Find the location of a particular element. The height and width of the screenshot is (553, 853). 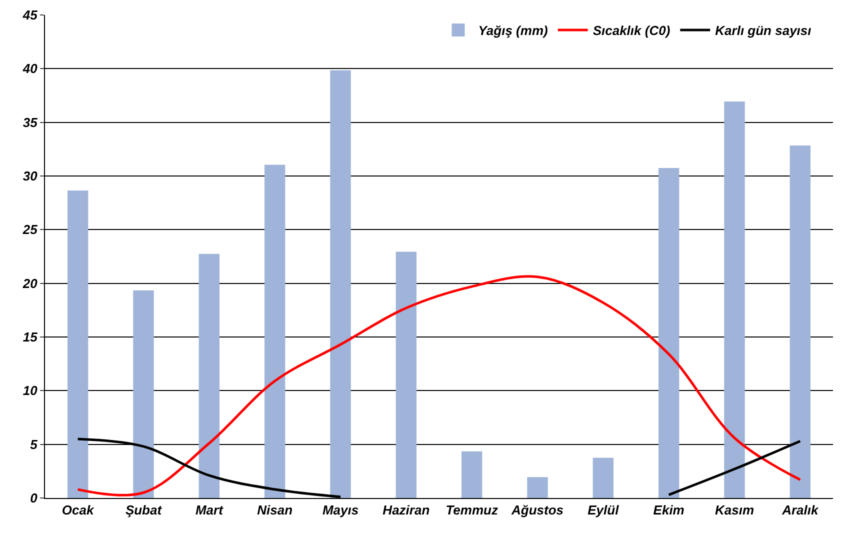

legend-label: Karlı gün sayısı is located at coordinates (763, 30).